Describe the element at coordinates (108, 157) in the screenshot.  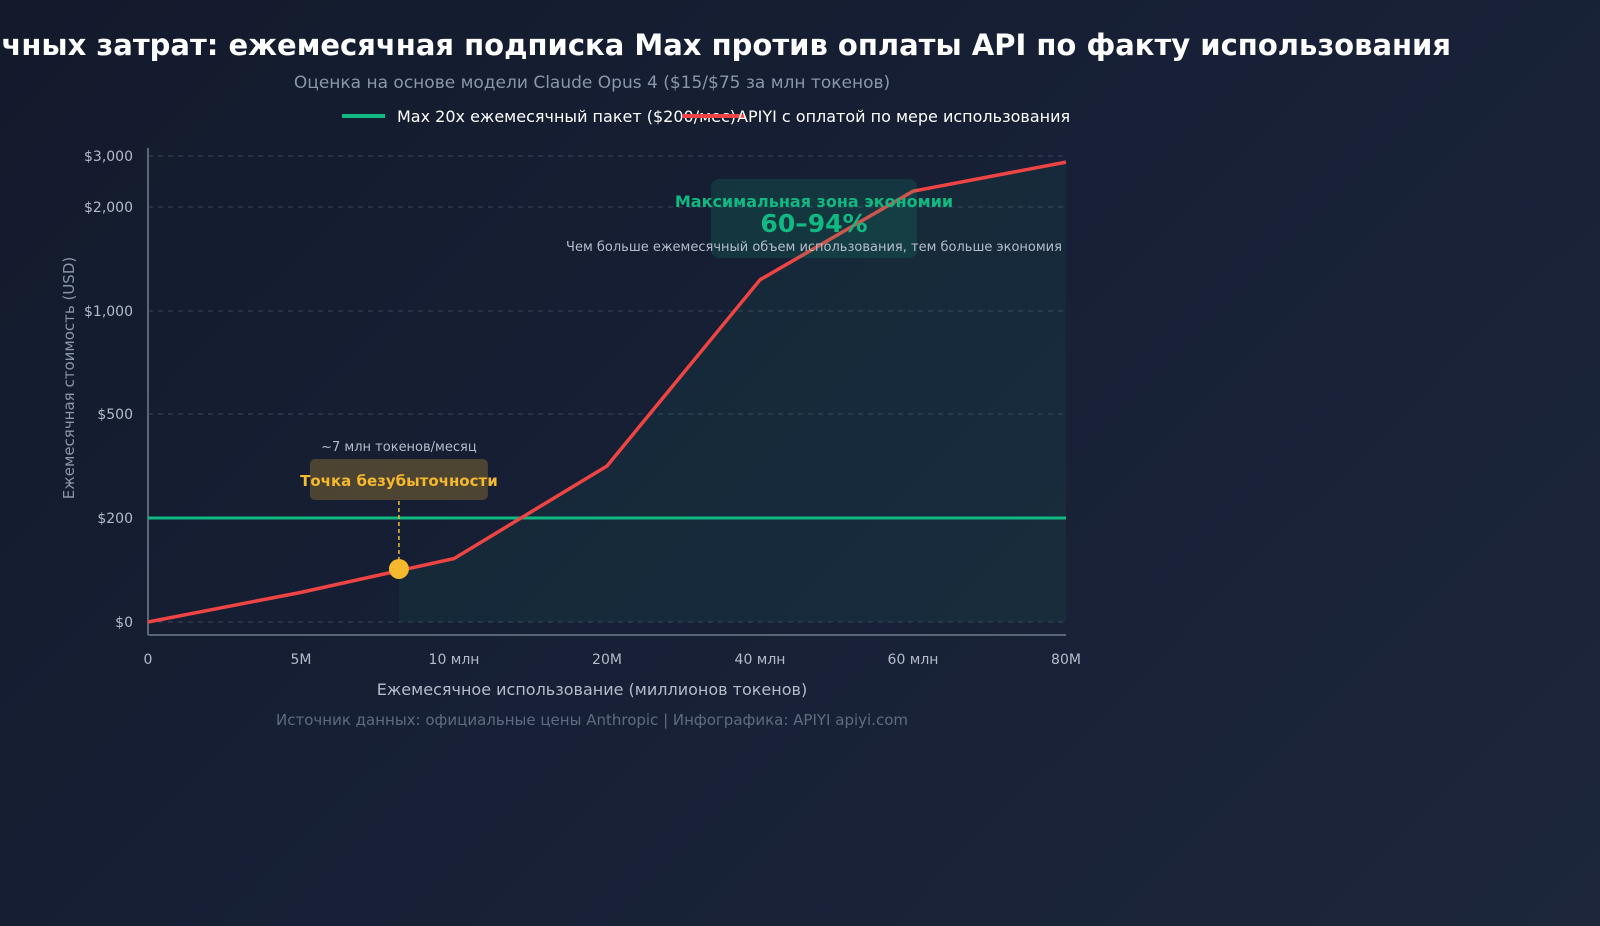
I see `y-tick-label: $3,000` at that location.